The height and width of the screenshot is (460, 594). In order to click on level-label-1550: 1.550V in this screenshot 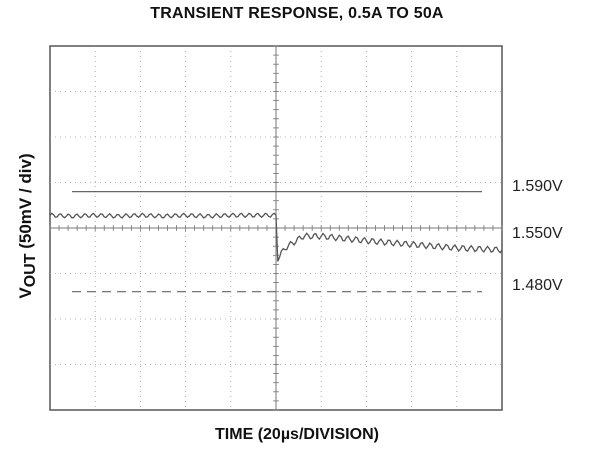, I will do `click(537, 233)`.